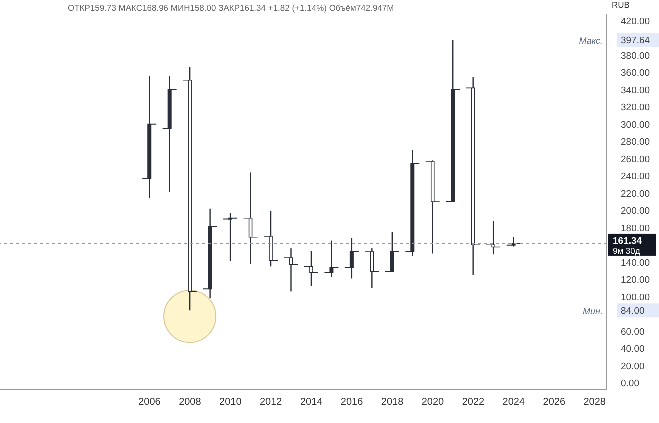  What do you see at coordinates (633, 366) in the screenshot?
I see `y-tick-label: 20.00` at bounding box center [633, 366].